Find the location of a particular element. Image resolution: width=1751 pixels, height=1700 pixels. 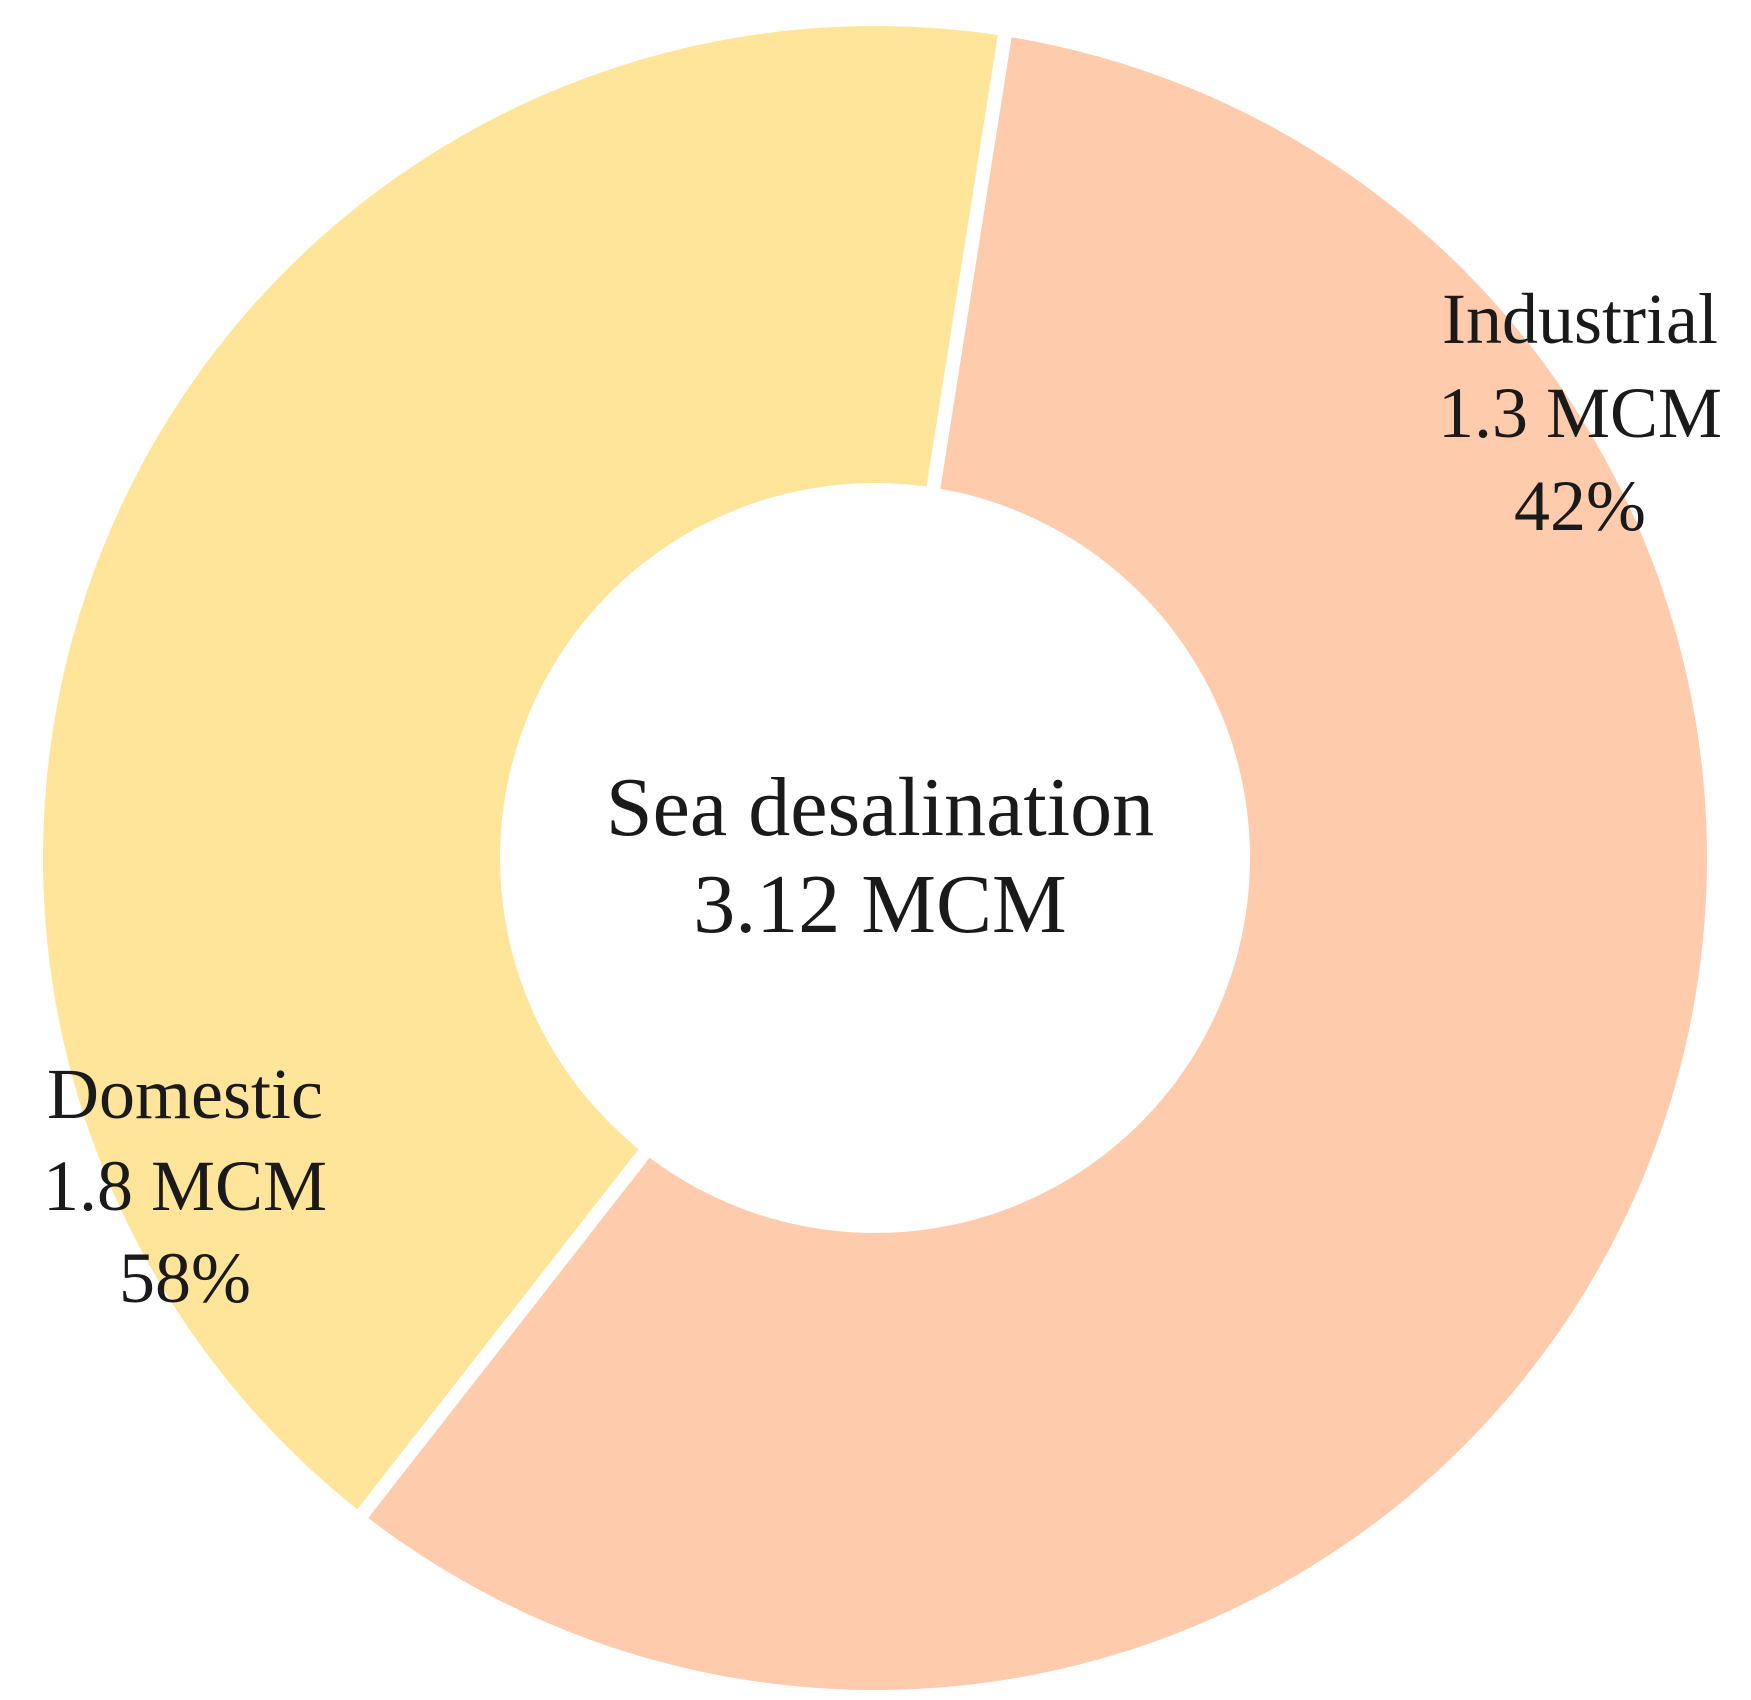

center-label-title: Sea desalination is located at coordinates (880, 807).